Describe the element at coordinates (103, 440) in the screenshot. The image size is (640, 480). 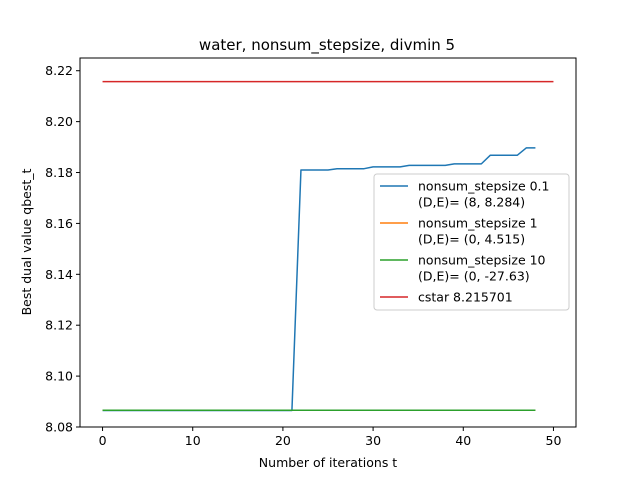
I see `x-tick-label: 0` at that location.